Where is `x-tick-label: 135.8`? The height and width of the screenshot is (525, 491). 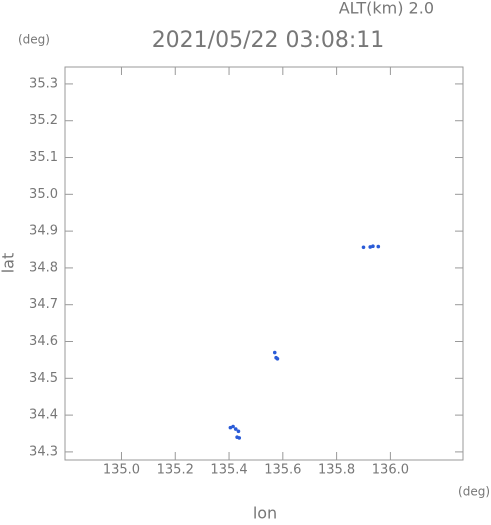 x-tick-label: 135.8 is located at coordinates (336, 470).